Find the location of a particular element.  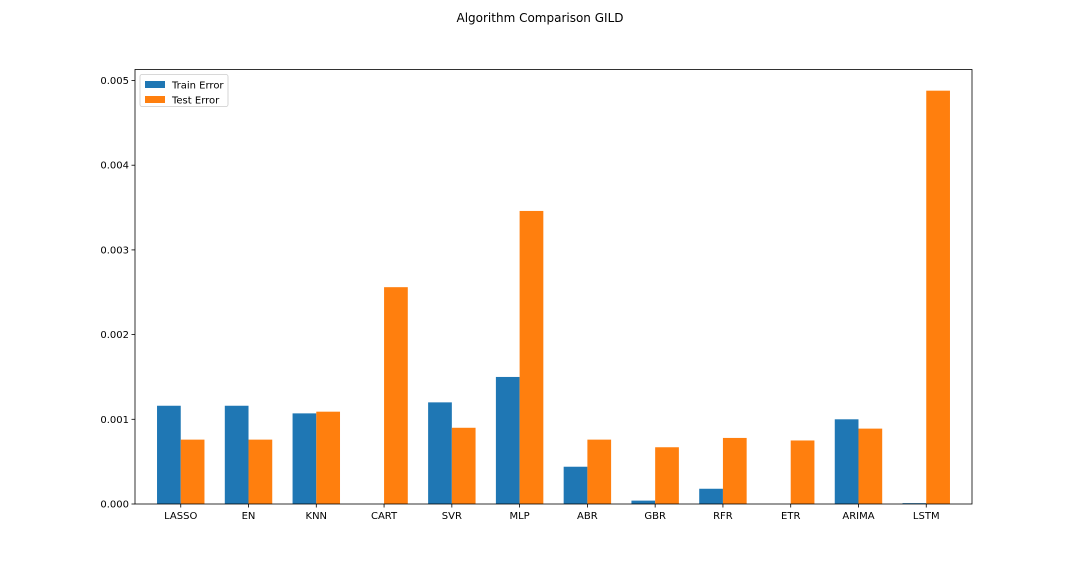

x-tick-label: LSTM is located at coordinates (926, 516).